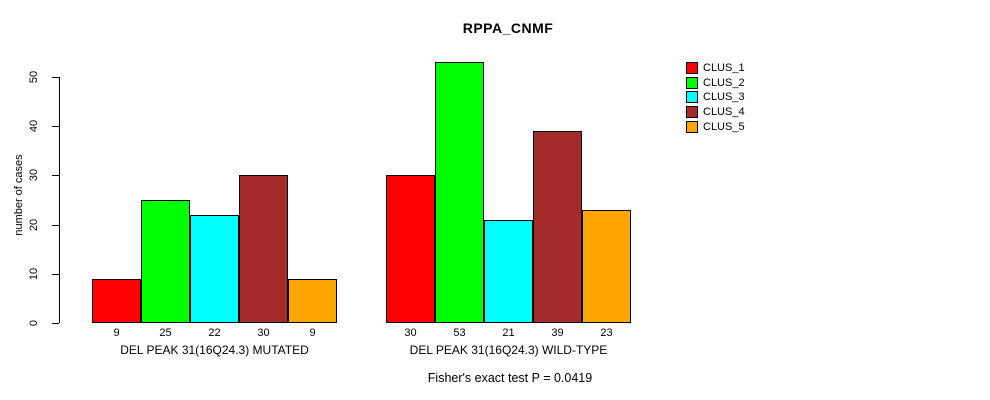  I want to click on y-tick-label: 20, so click(34, 224).